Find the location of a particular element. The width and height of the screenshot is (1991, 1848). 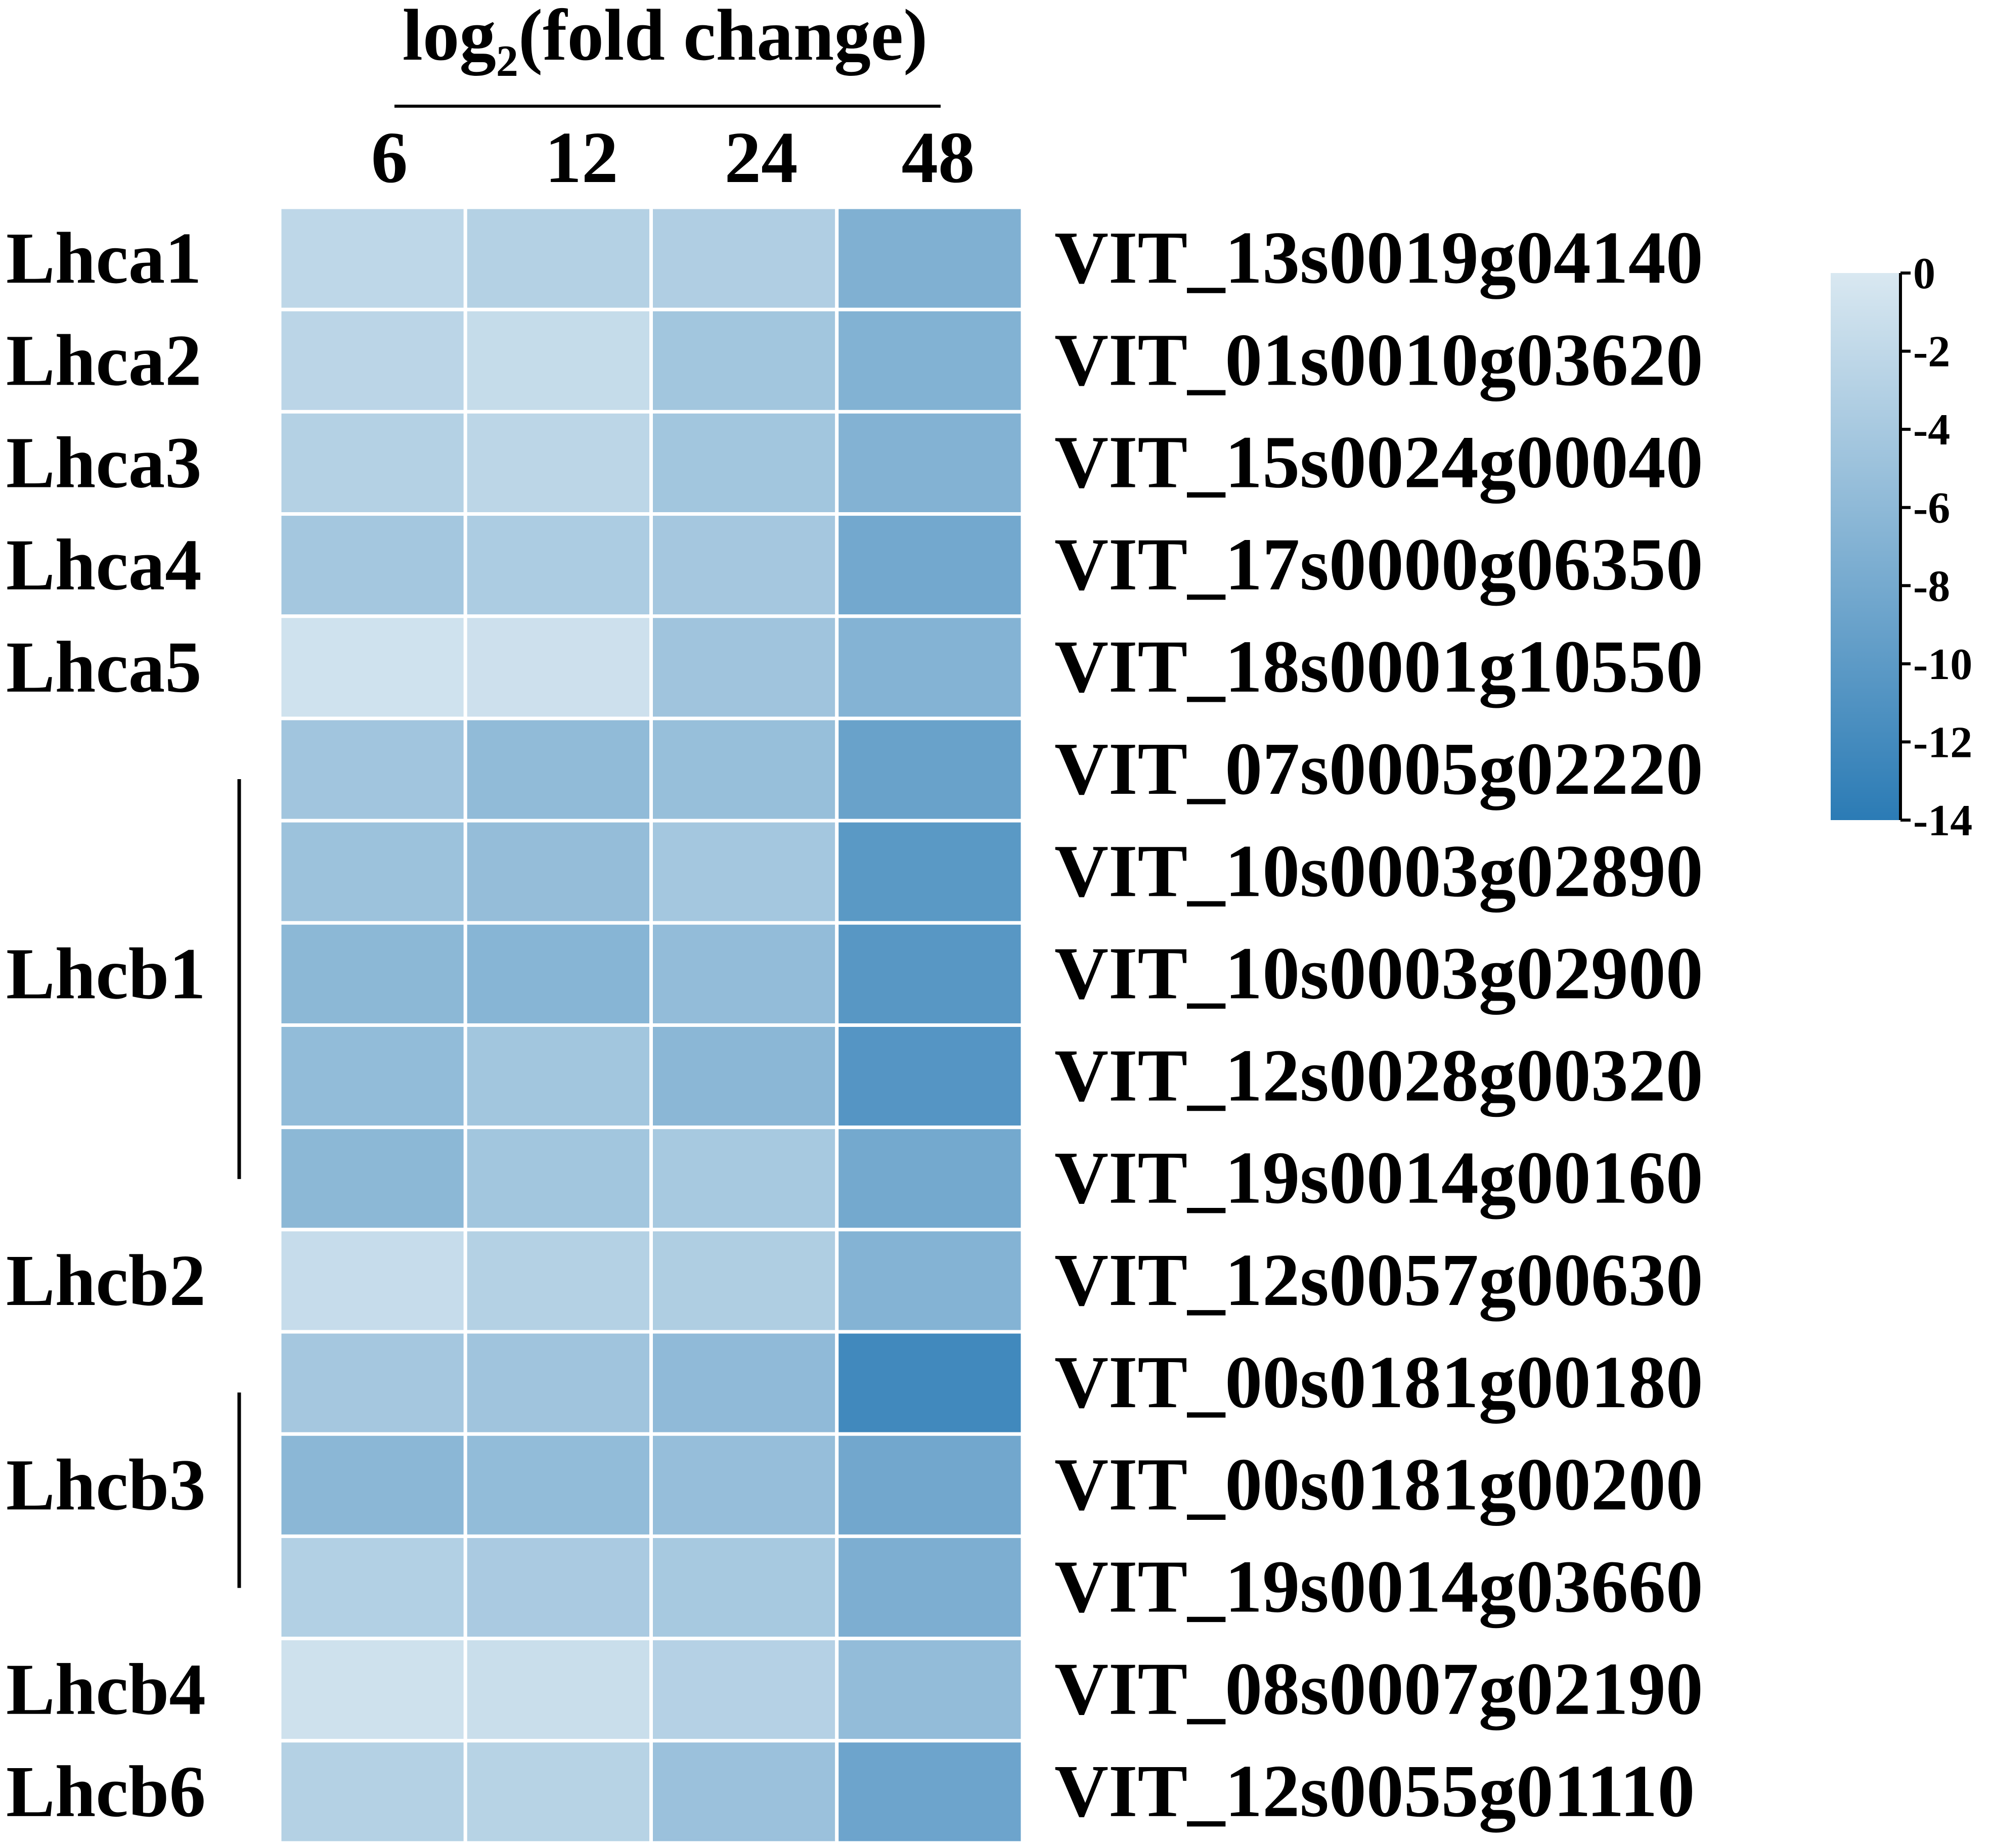

group-label: Lhcb1 is located at coordinates (106, 973).